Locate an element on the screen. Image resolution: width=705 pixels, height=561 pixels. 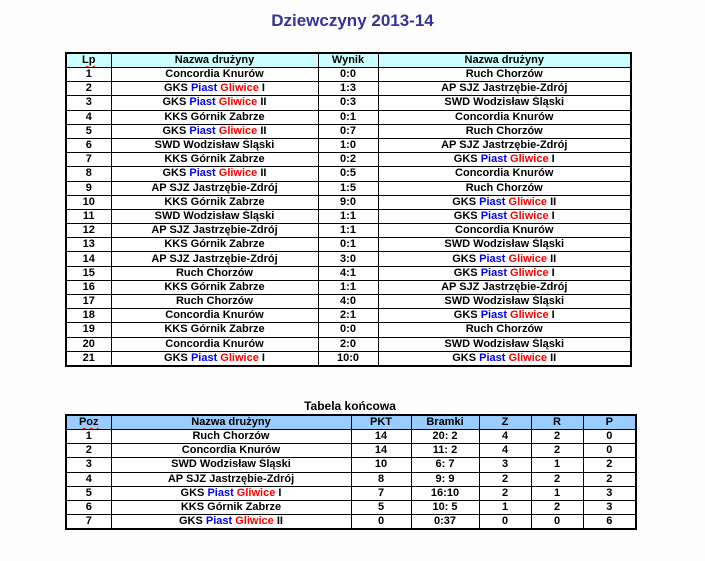
final-cell: 10 is located at coordinates (381, 465).